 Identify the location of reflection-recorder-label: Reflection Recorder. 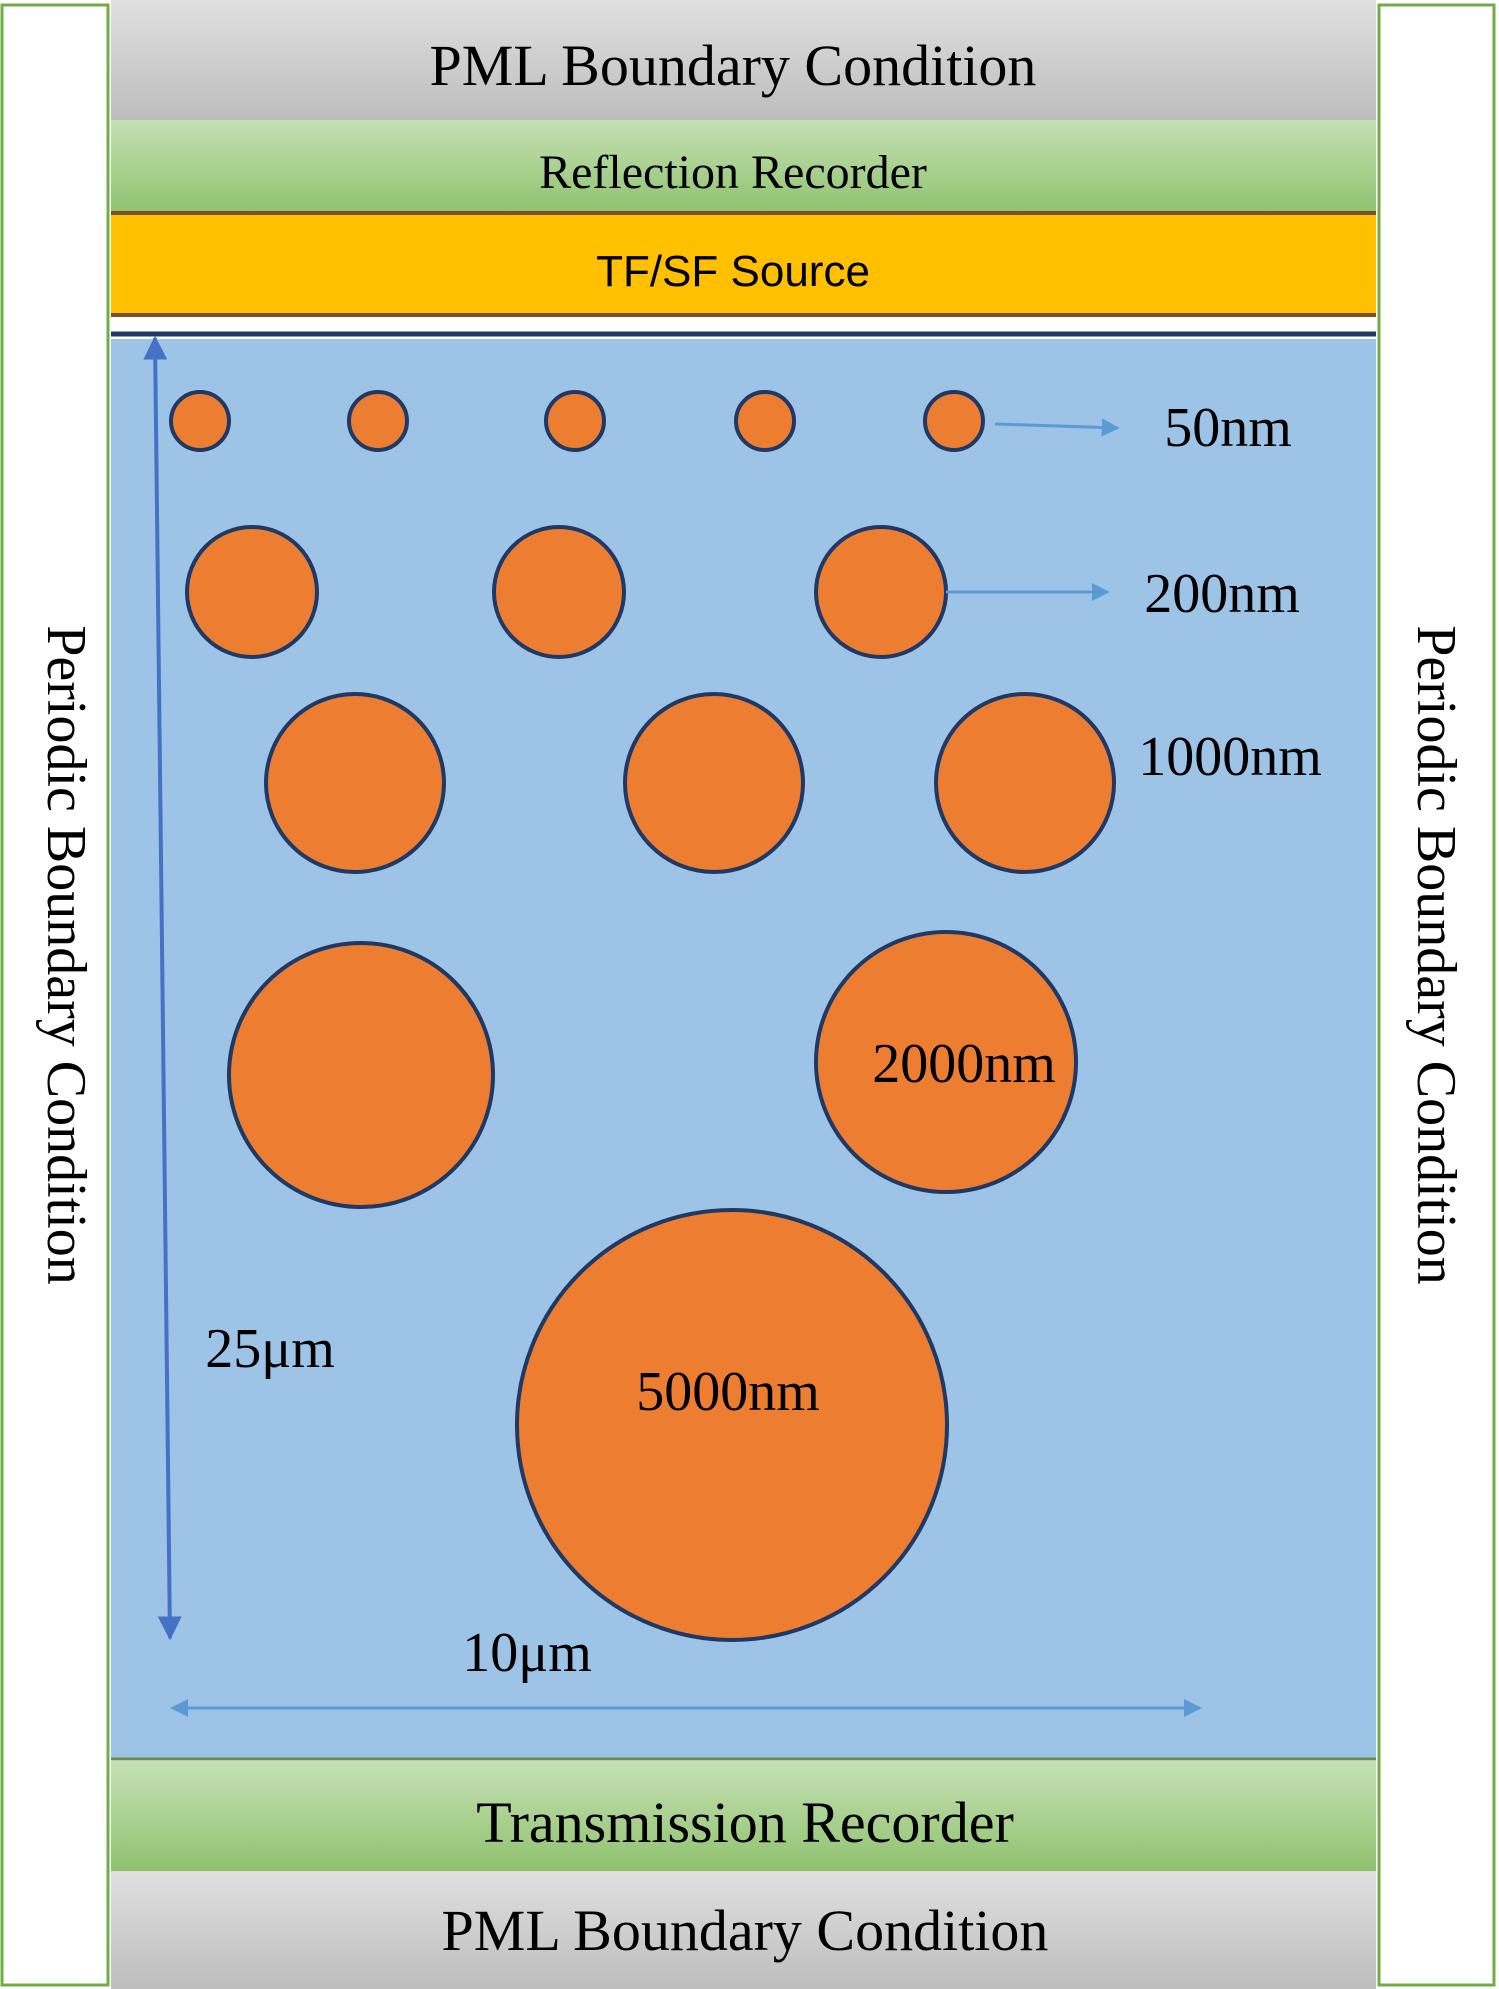
(733, 172).